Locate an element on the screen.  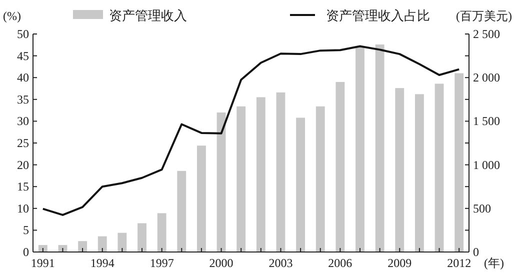
x-tick-label: 2012 is located at coordinates (459, 263).